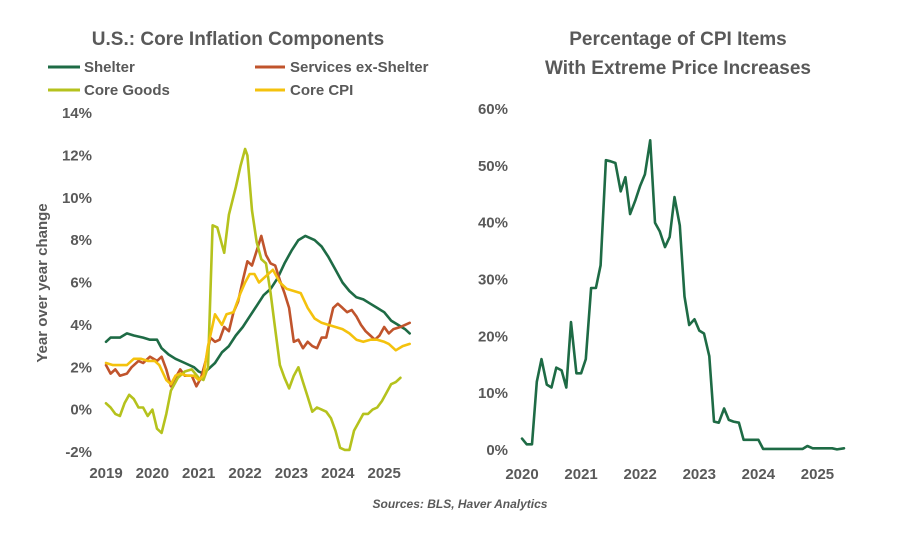 The width and height of the screenshot is (920, 534). Describe the element at coordinates (77, 113) in the screenshot. I see `y-tick-label: 14%` at that location.